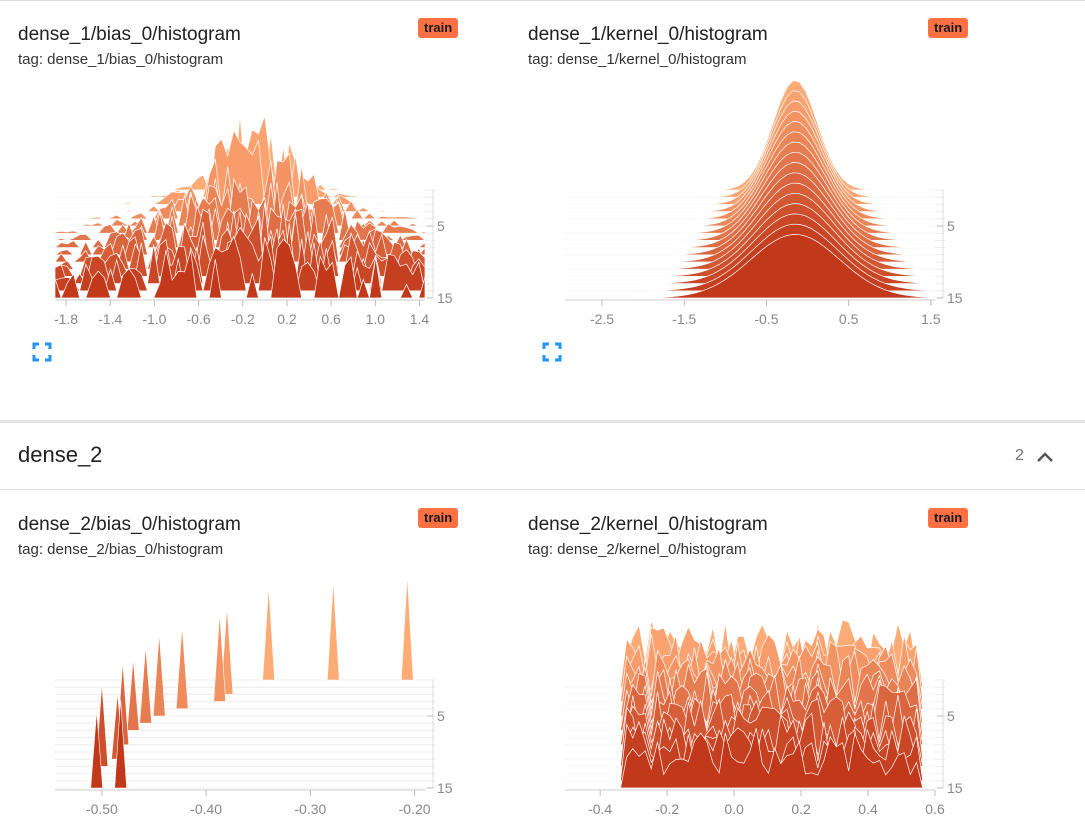  I want to click on x-tick-label: -1.5, so click(684, 319).